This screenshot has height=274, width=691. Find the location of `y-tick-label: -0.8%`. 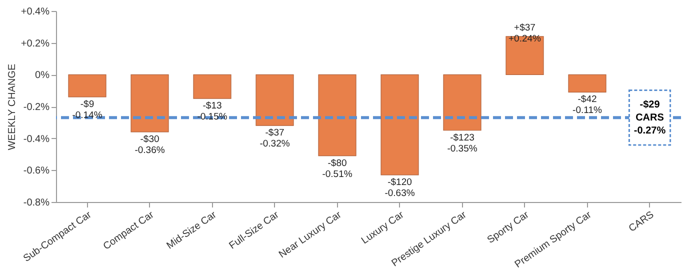

y-tick-label: -0.8% is located at coordinates (36, 203).